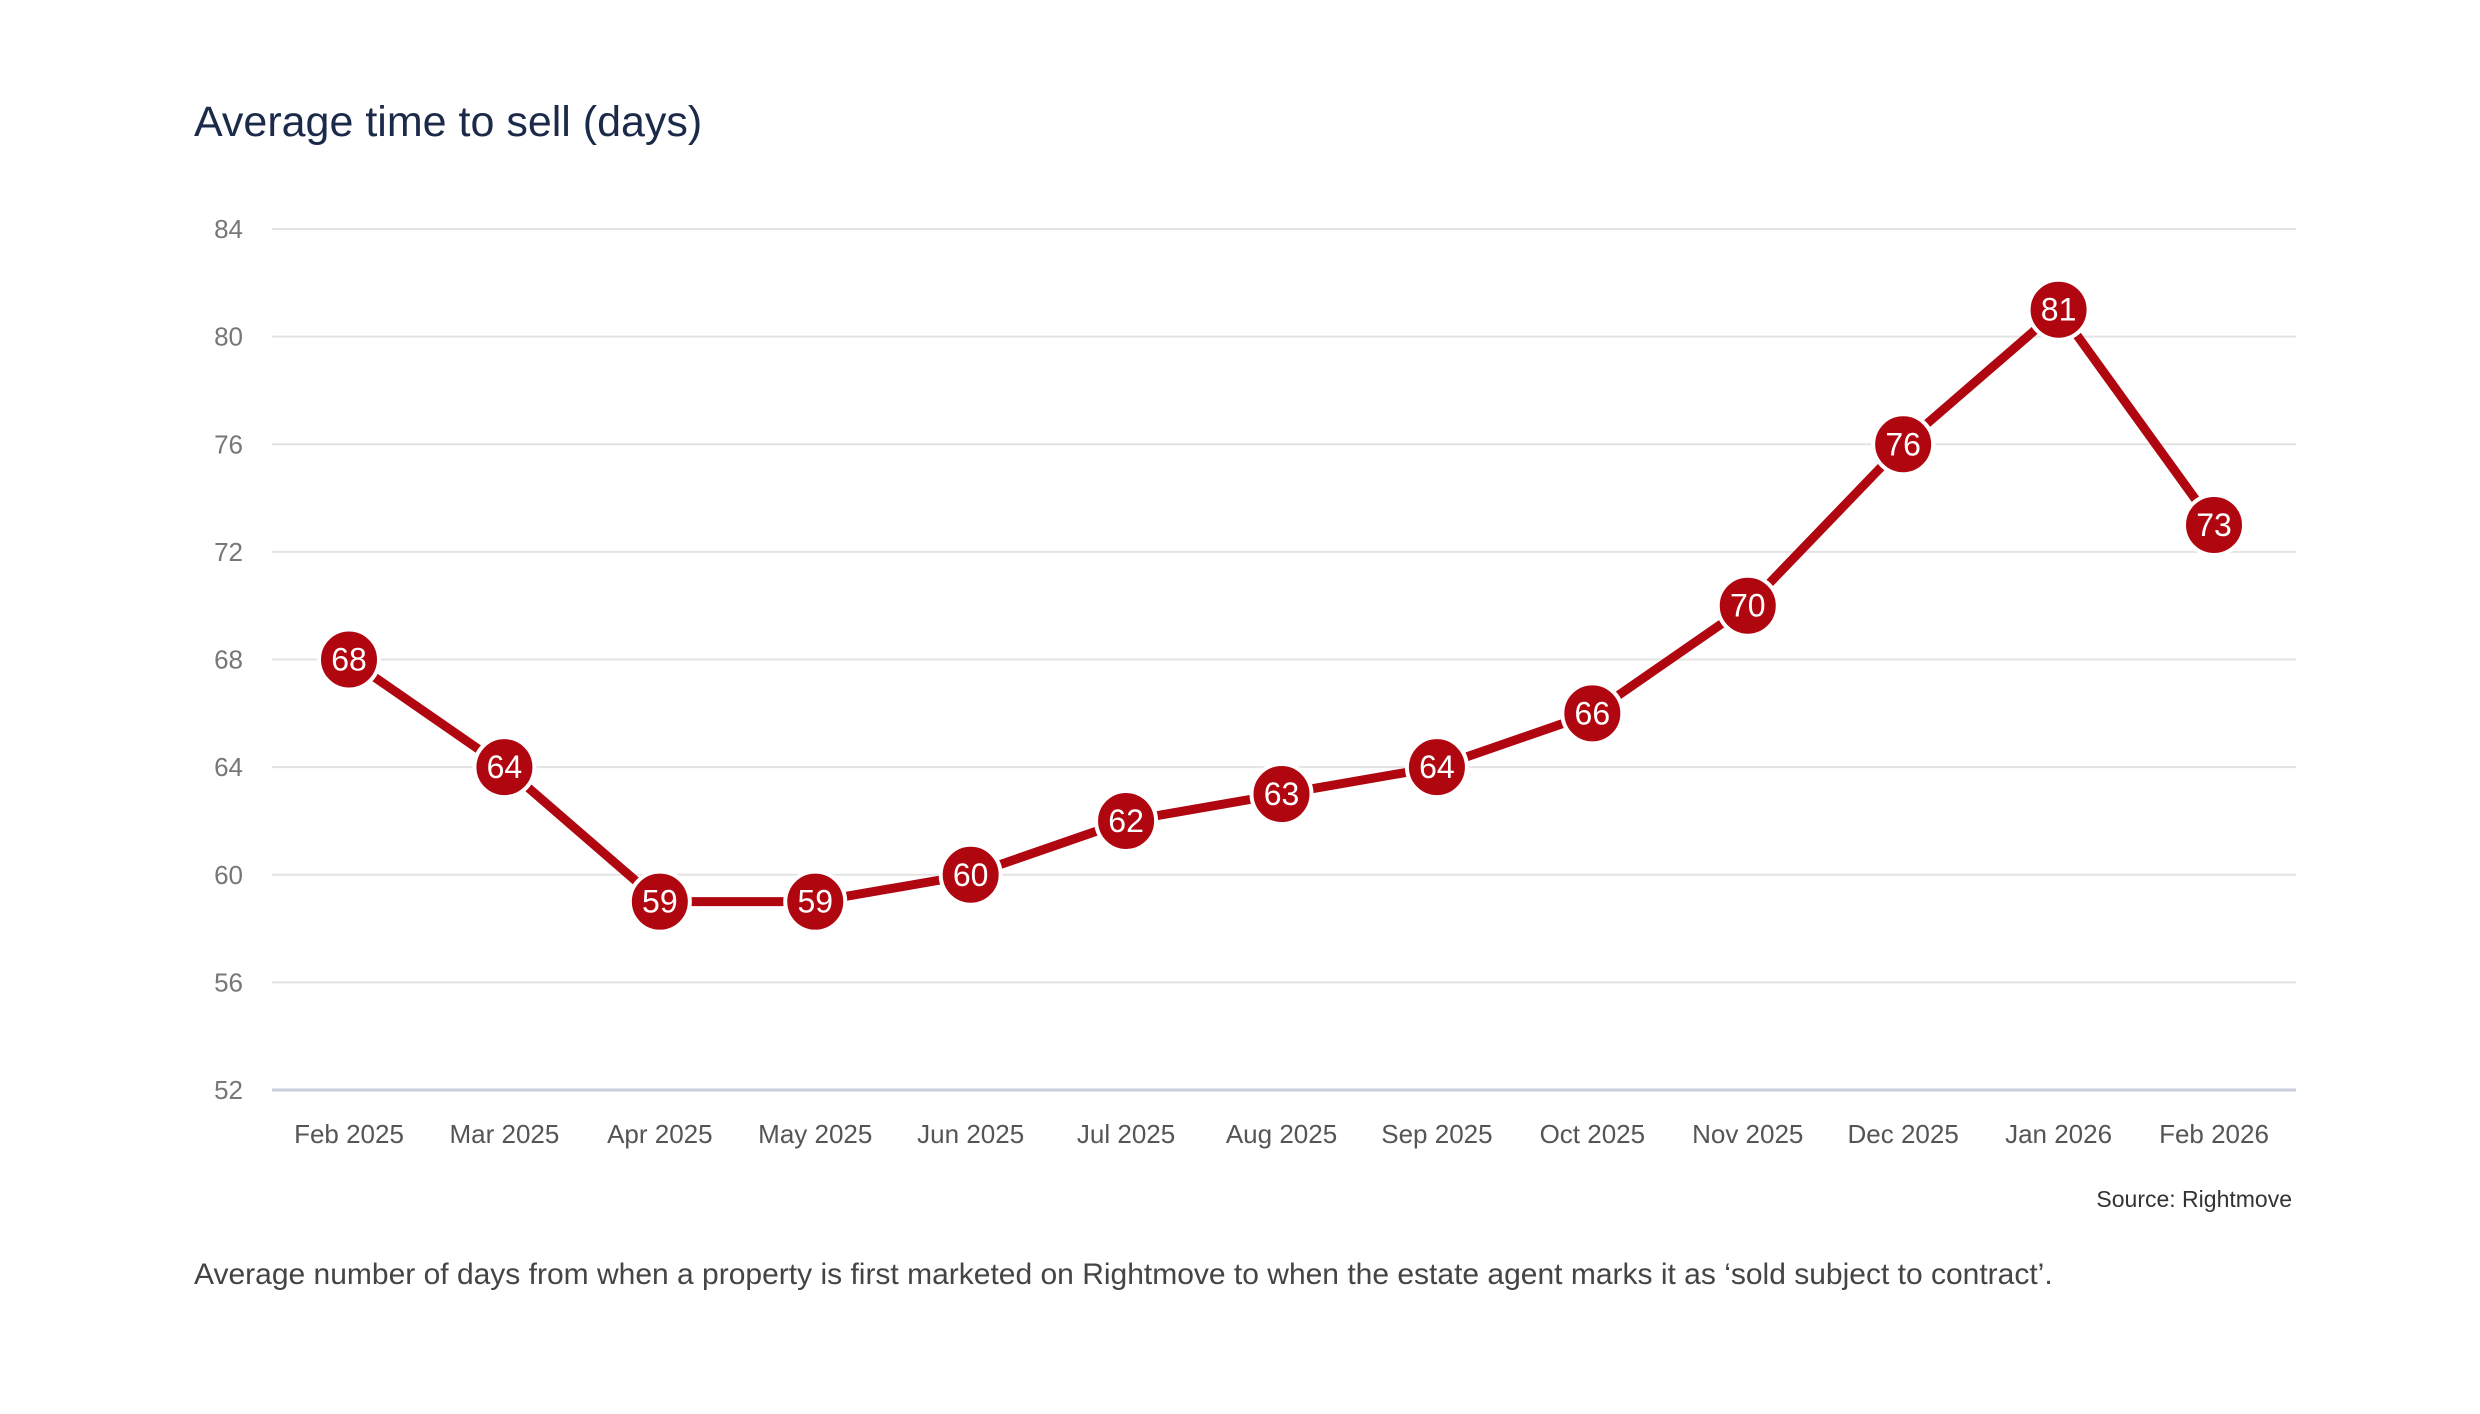 The width and height of the screenshot is (2480, 1414). What do you see at coordinates (2058, 1134) in the screenshot?
I see `x-tick-label: Jan 2026` at bounding box center [2058, 1134].